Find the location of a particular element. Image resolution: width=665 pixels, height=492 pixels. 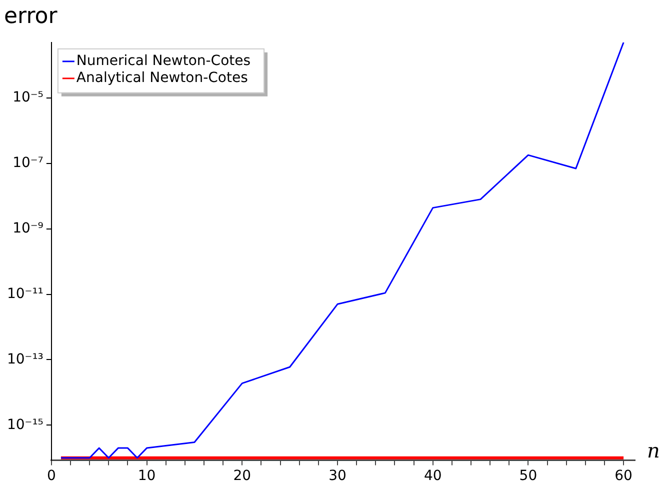

x-tick-label: 60 is located at coordinates (623, 476).